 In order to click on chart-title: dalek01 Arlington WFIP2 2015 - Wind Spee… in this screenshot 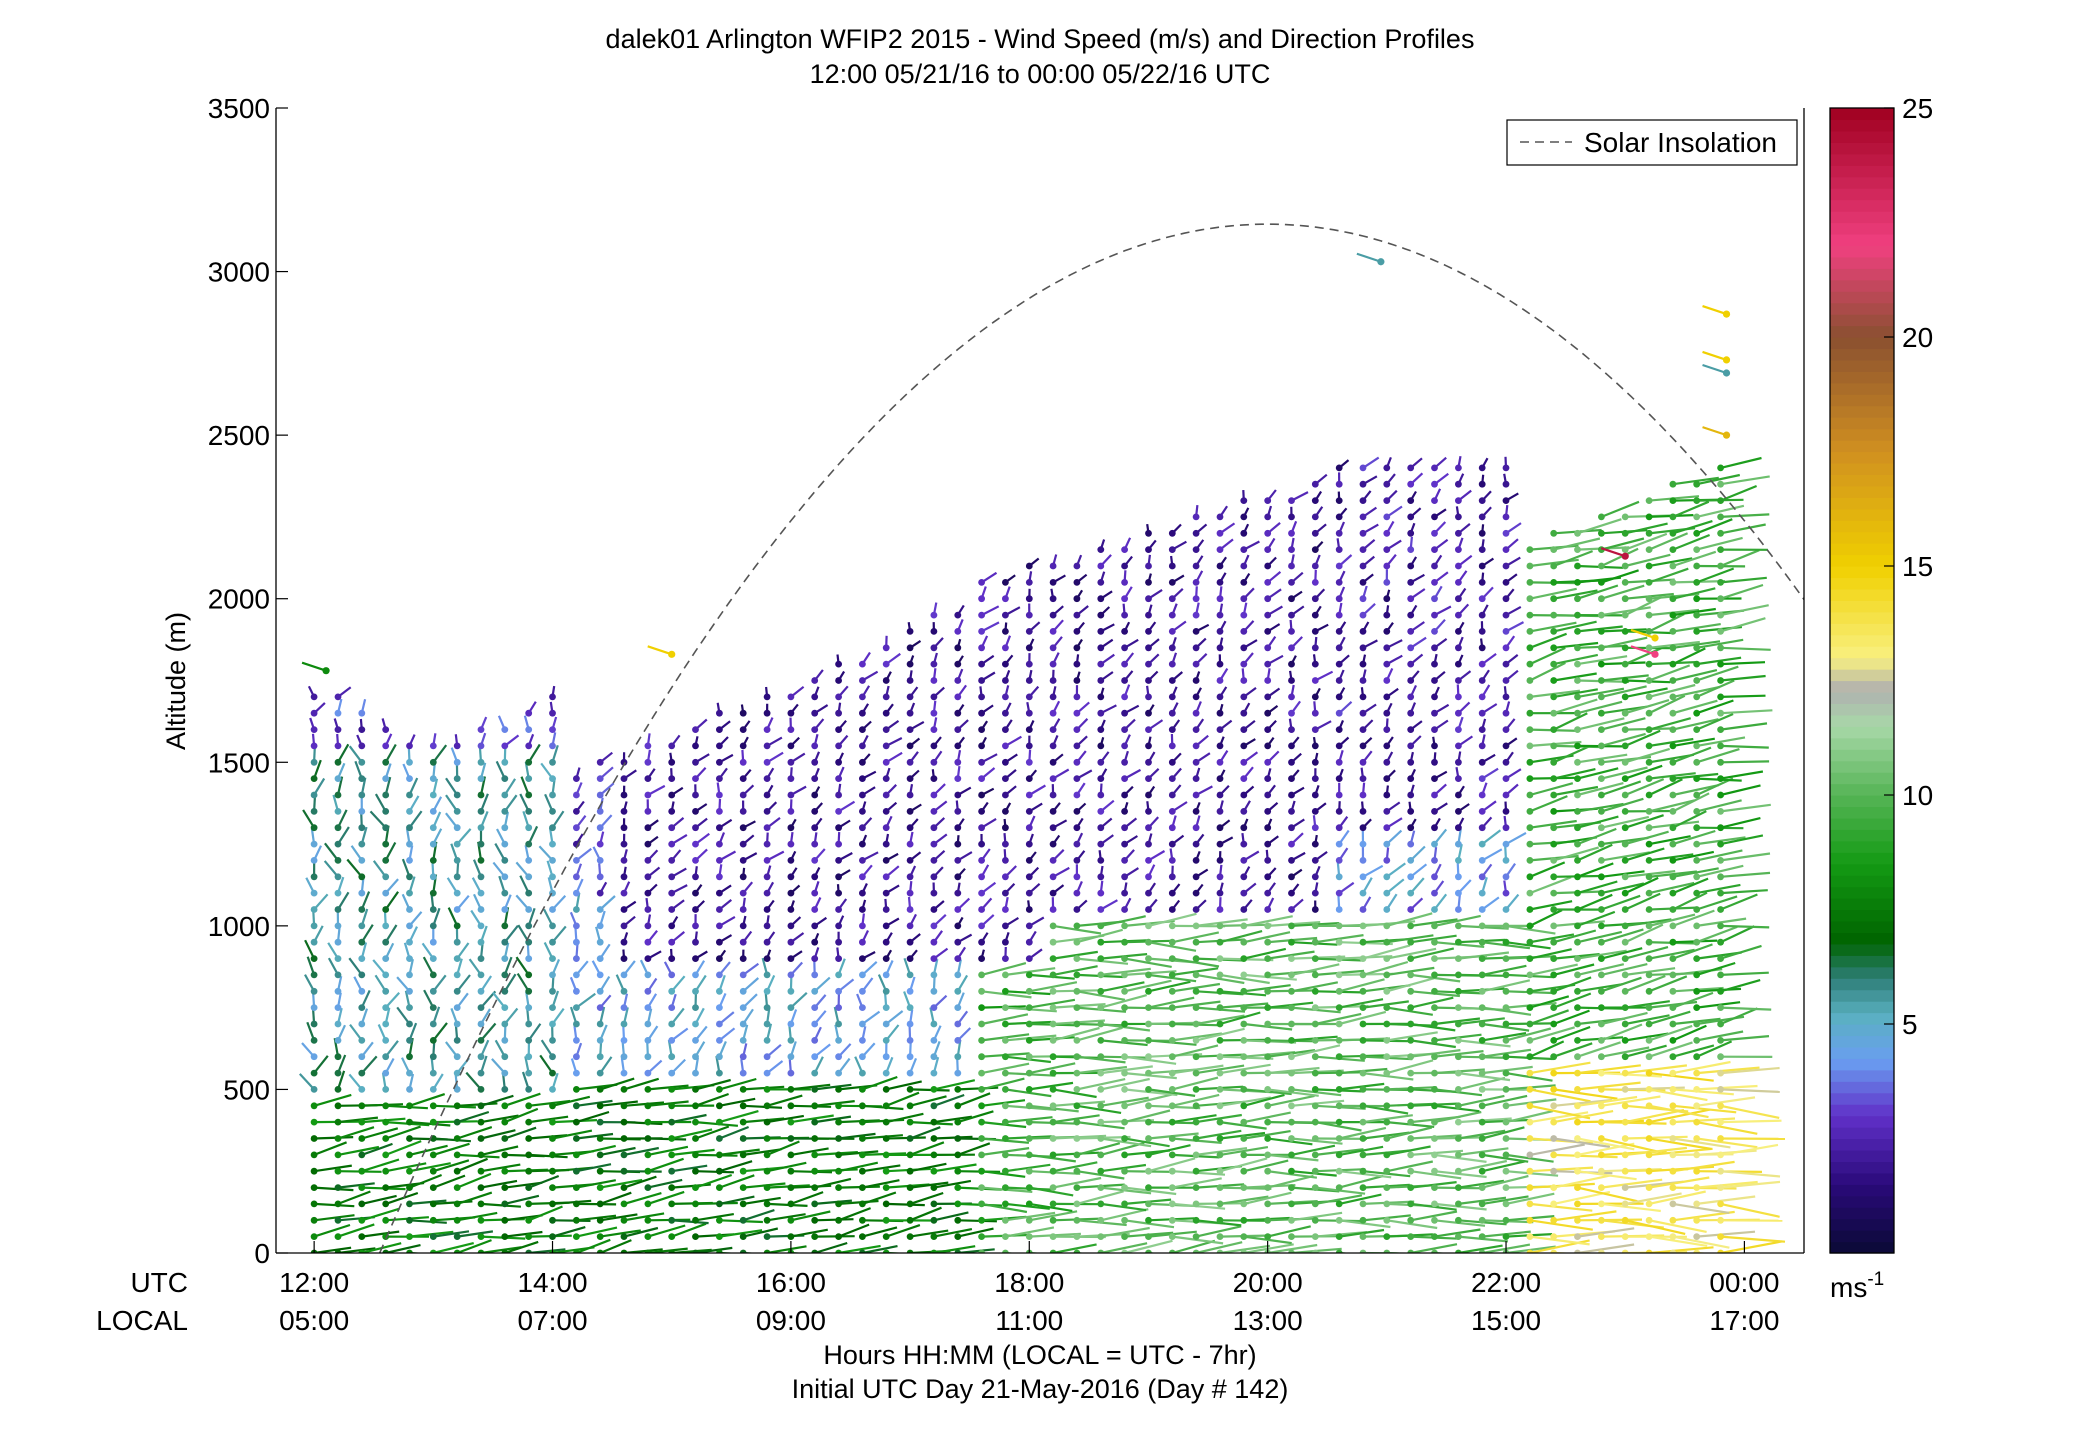, I will do `click(1040, 39)`.